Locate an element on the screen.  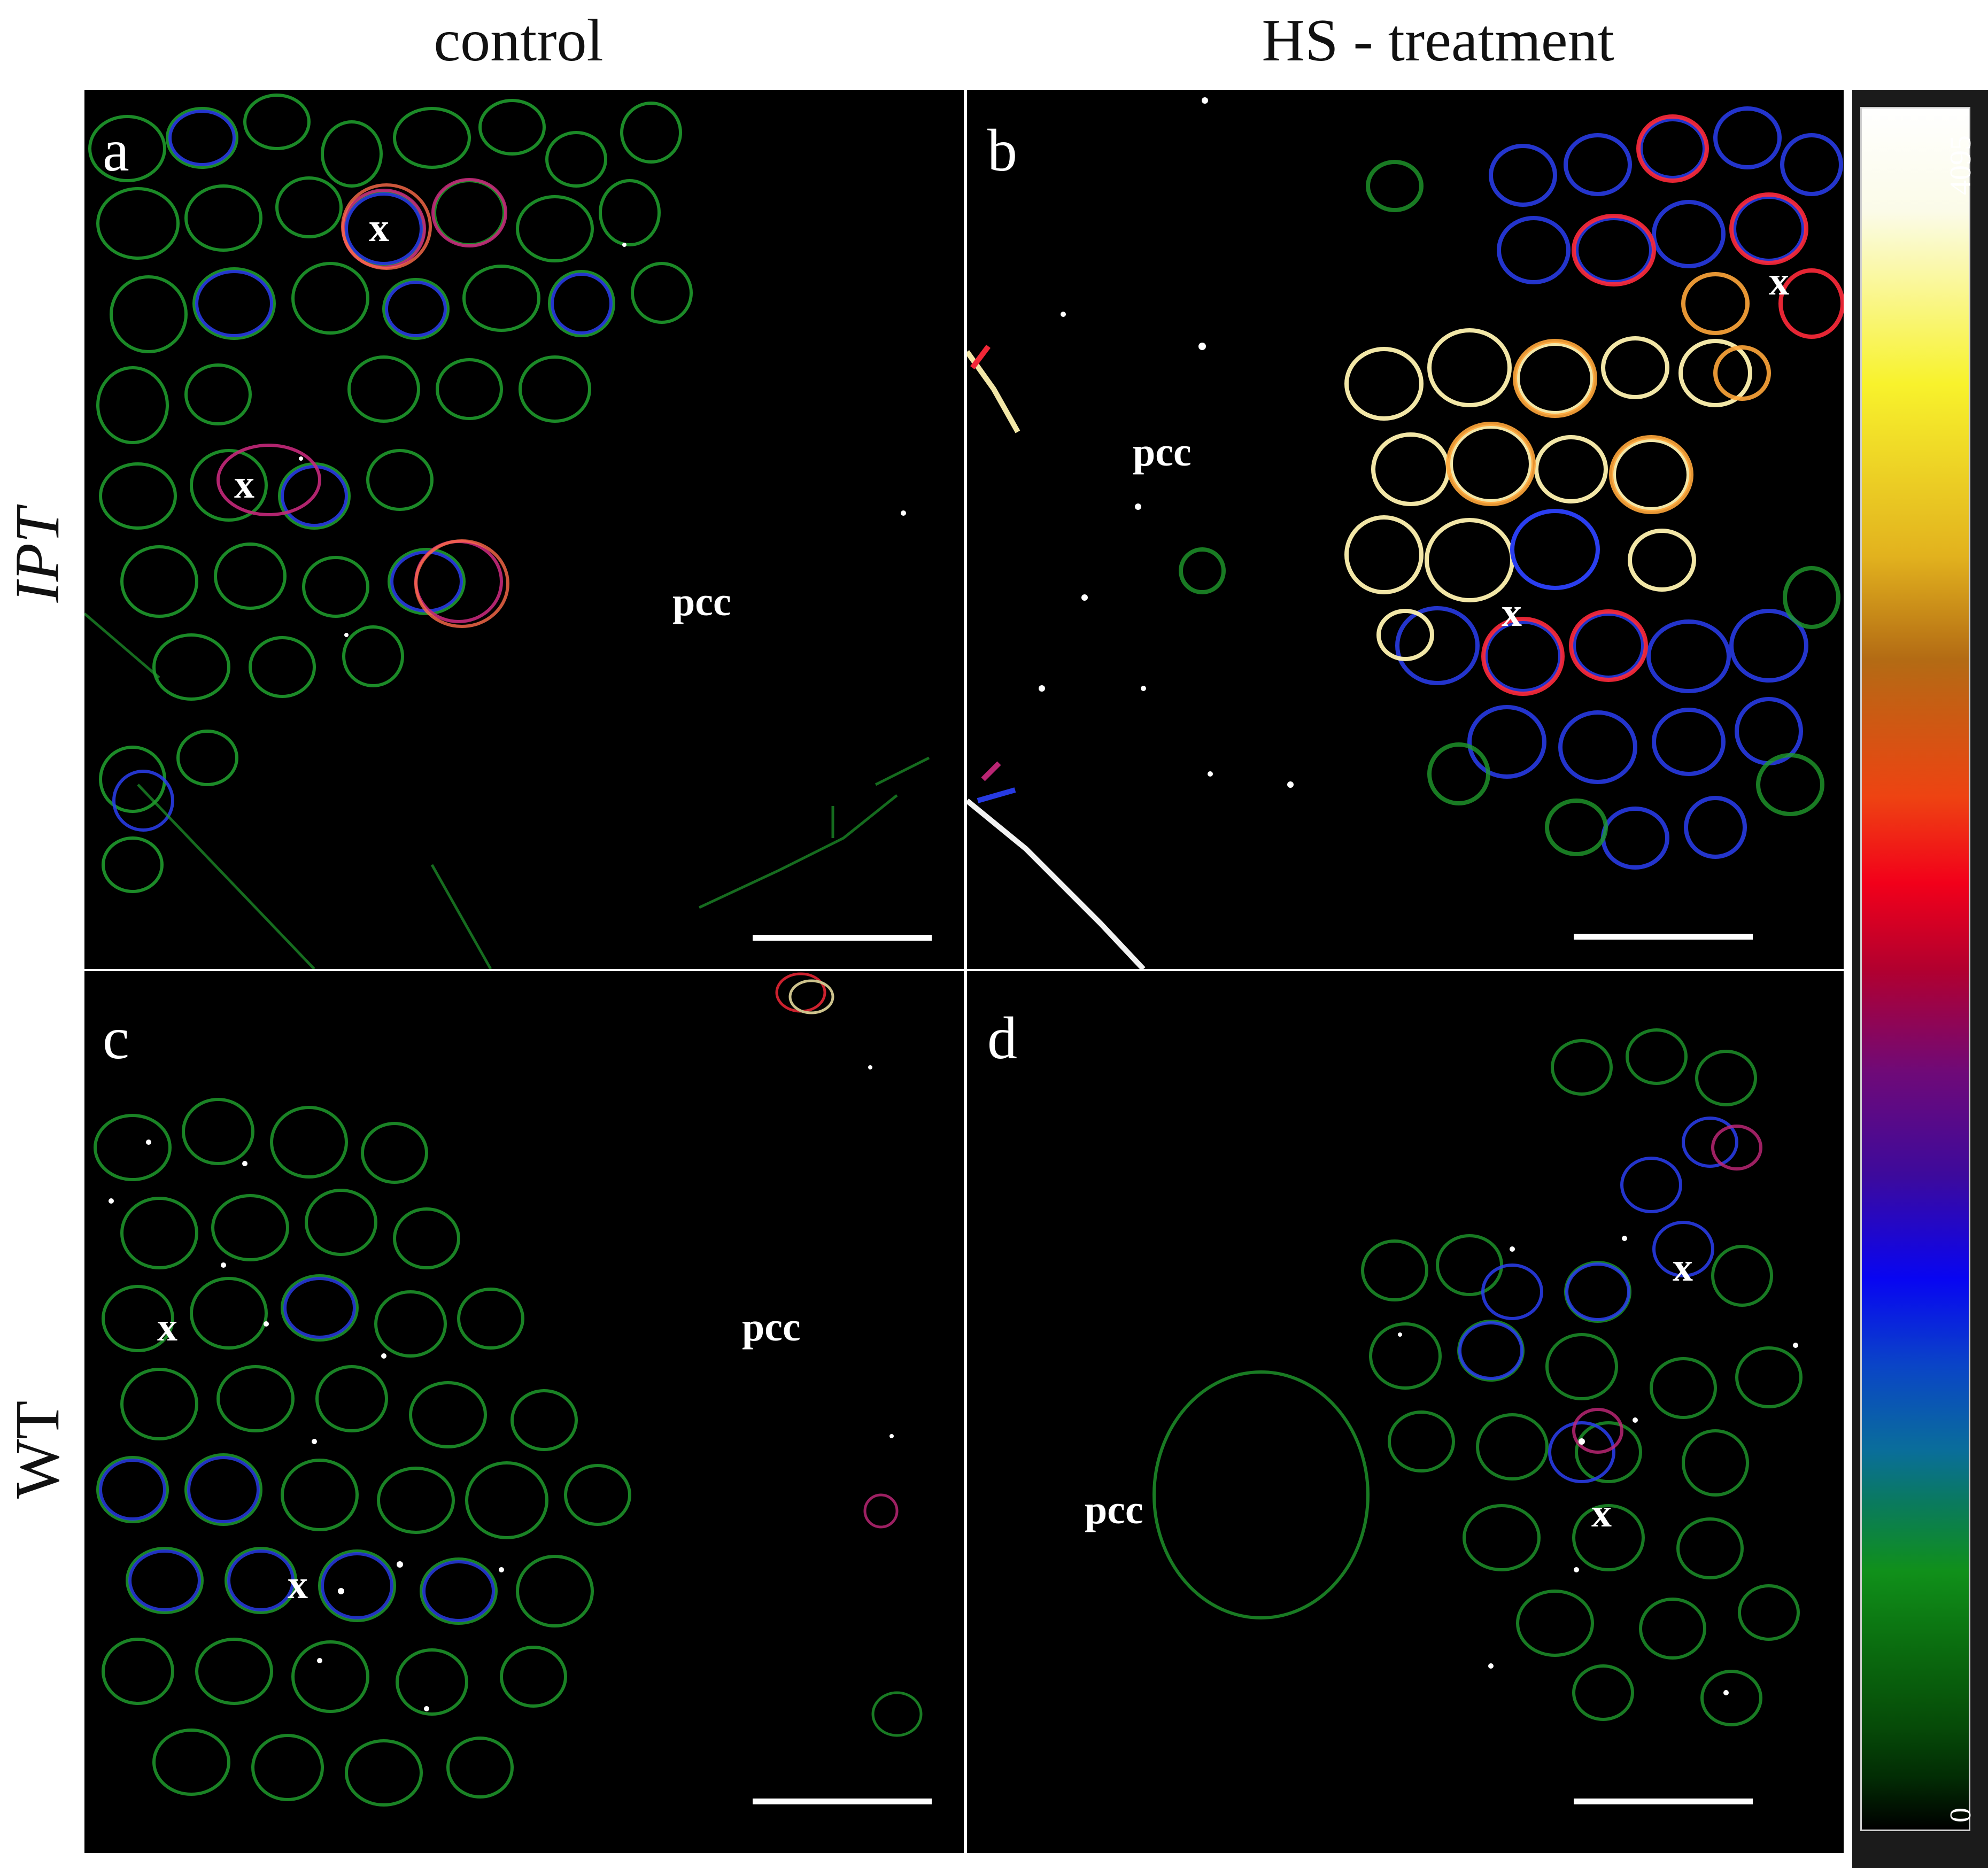
column-title-control: control is located at coordinates (519, 40).